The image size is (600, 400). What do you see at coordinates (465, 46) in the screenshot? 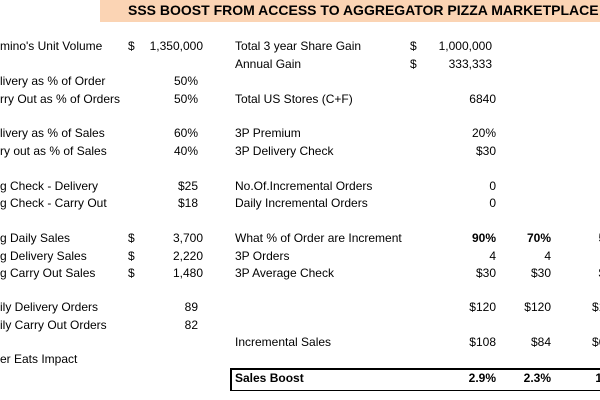
I see `row-value: 1,000,000` at bounding box center [465, 46].